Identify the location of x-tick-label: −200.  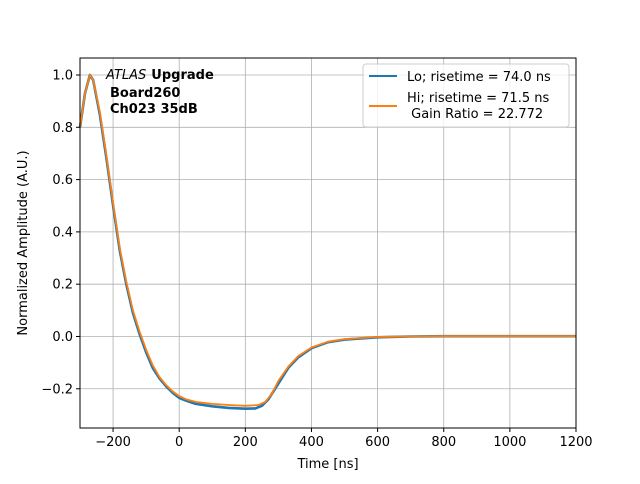
(113, 442).